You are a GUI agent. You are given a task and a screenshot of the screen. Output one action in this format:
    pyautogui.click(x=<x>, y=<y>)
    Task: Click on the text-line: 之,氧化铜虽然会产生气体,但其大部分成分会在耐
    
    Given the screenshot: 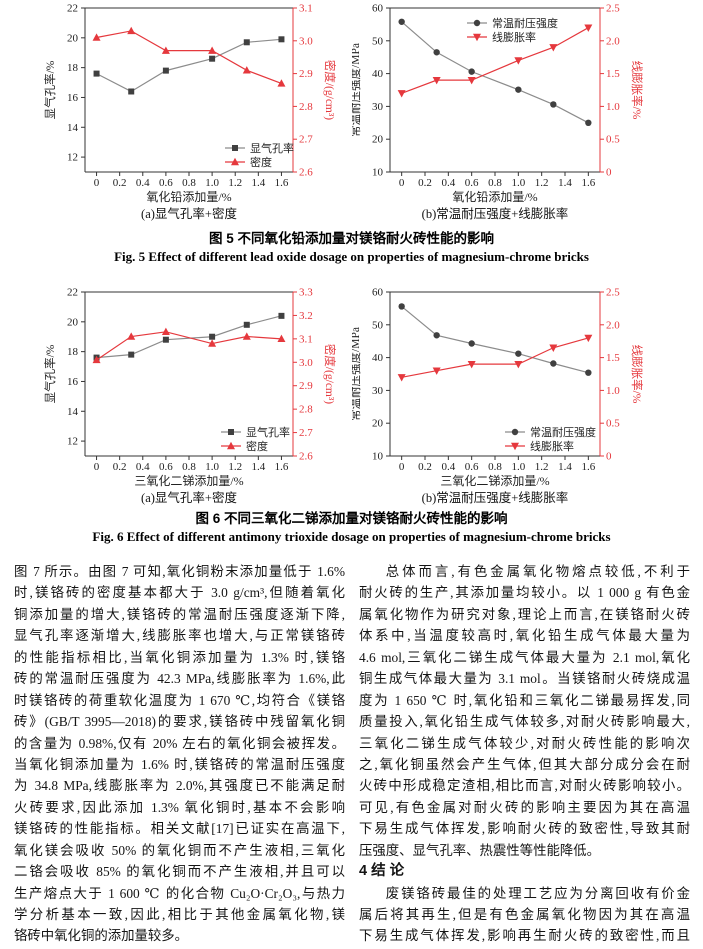 What is the action you would take?
    pyautogui.click(x=524, y=764)
    